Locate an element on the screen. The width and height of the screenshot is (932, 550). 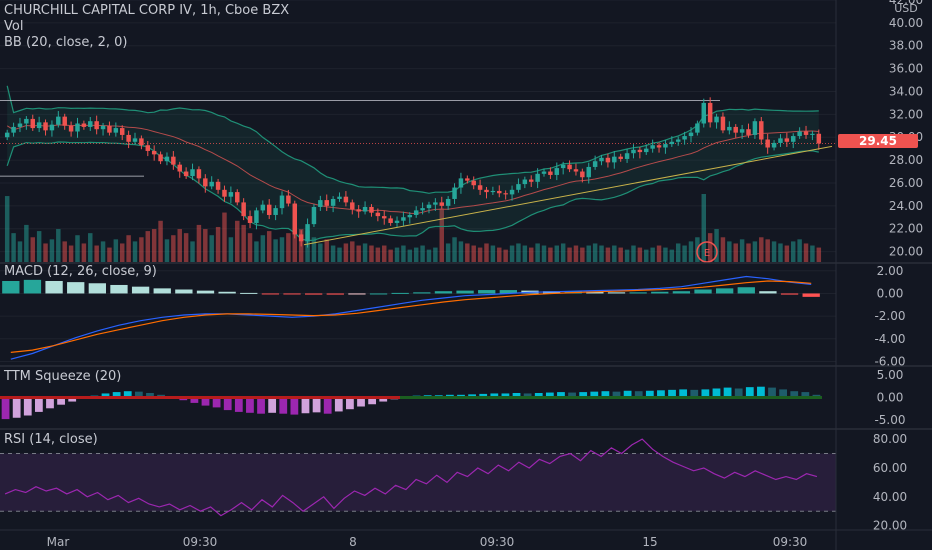
earnings-marker-label: E is located at coordinates (707, 253).